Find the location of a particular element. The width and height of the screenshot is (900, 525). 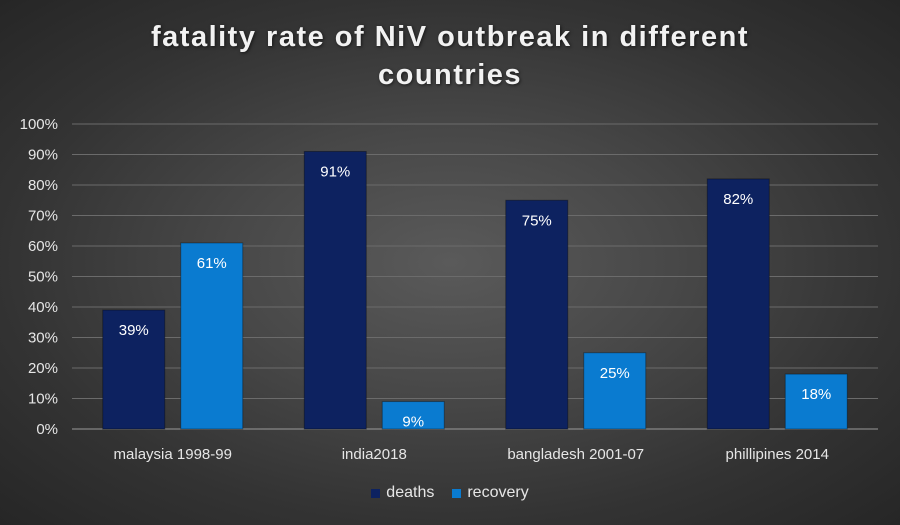

y-tick-label: 100% is located at coordinates (39, 124).